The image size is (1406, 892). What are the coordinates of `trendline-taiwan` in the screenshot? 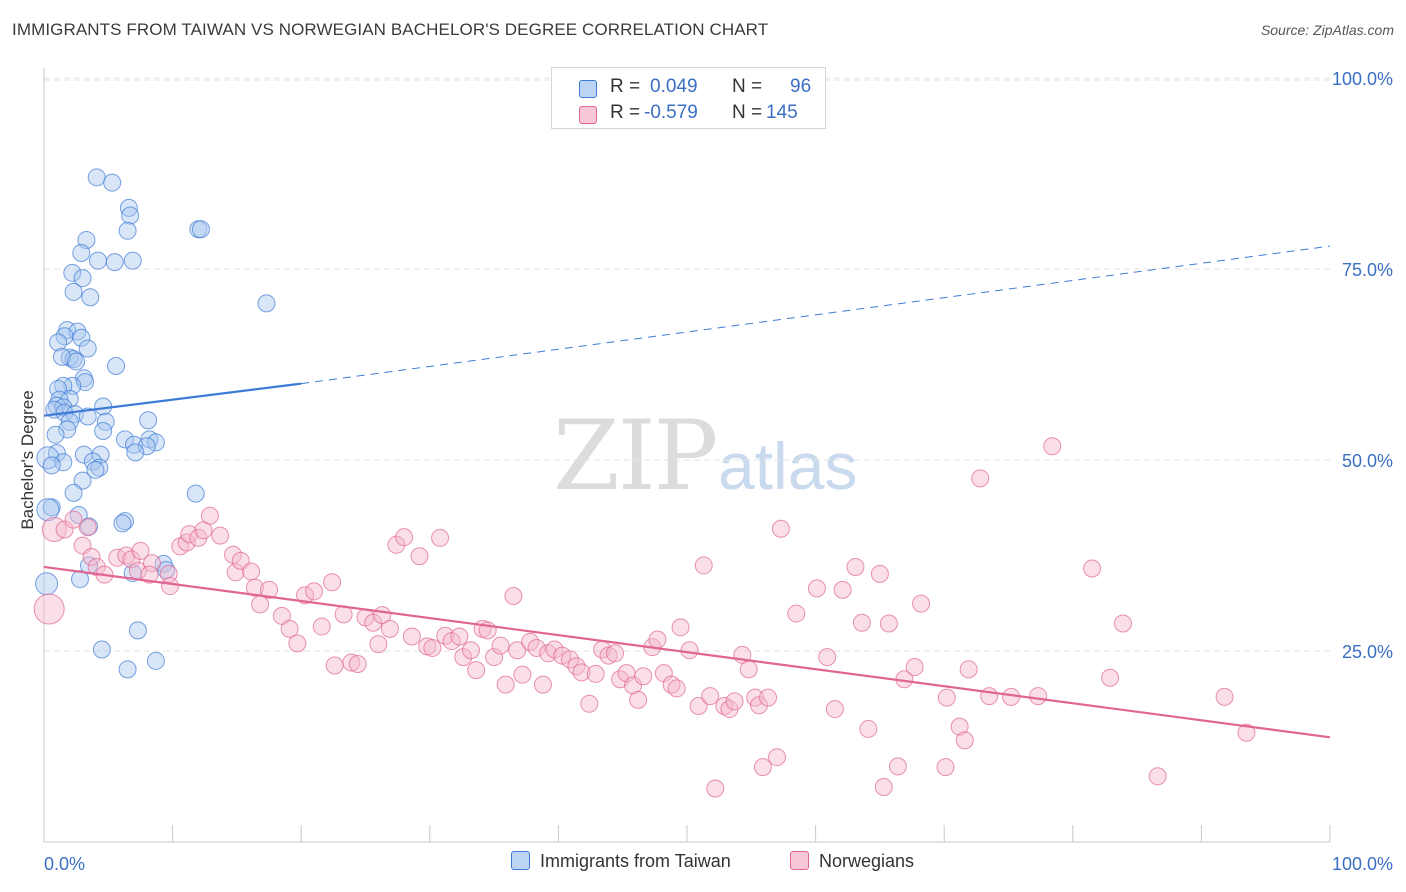 It's located at (172, 399).